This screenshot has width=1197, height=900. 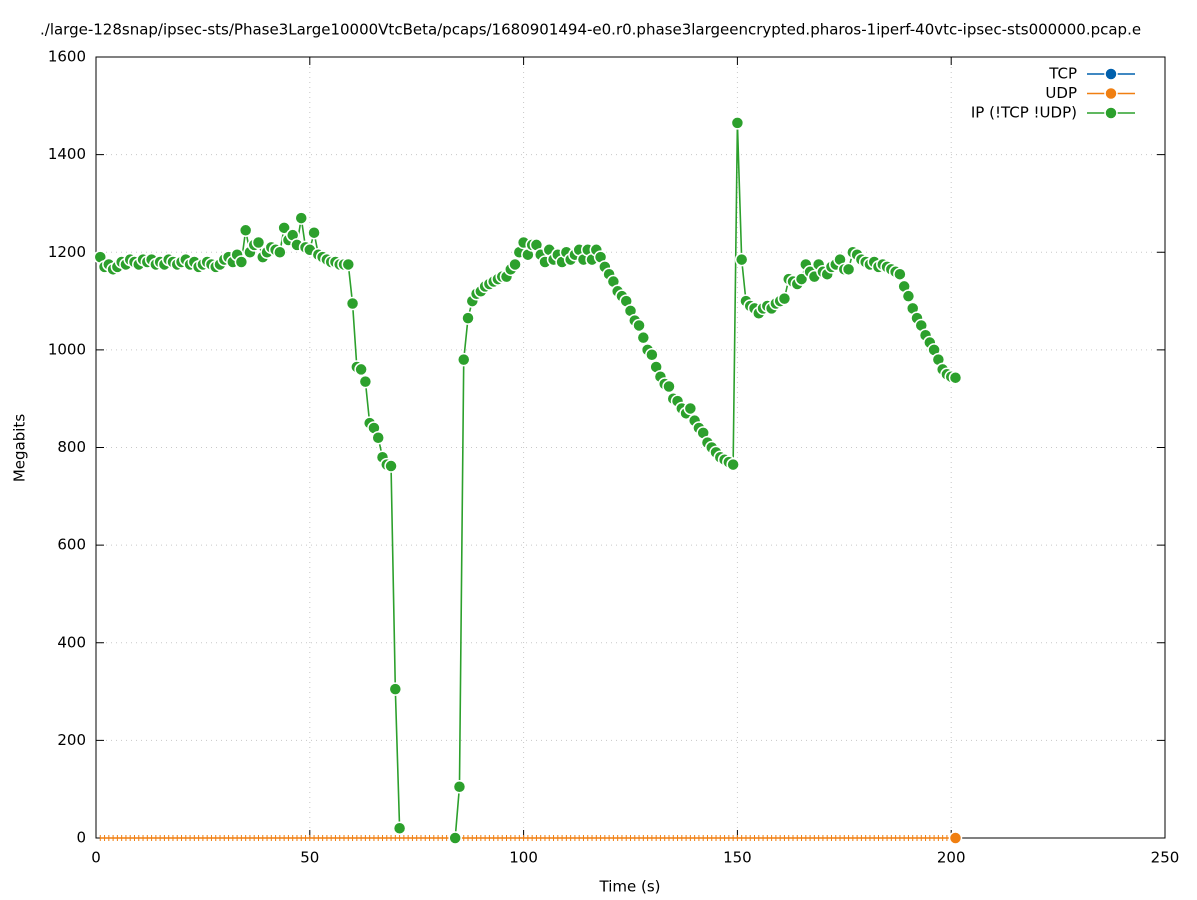 I want to click on y-tick-label: 1400, so click(x=67, y=154).